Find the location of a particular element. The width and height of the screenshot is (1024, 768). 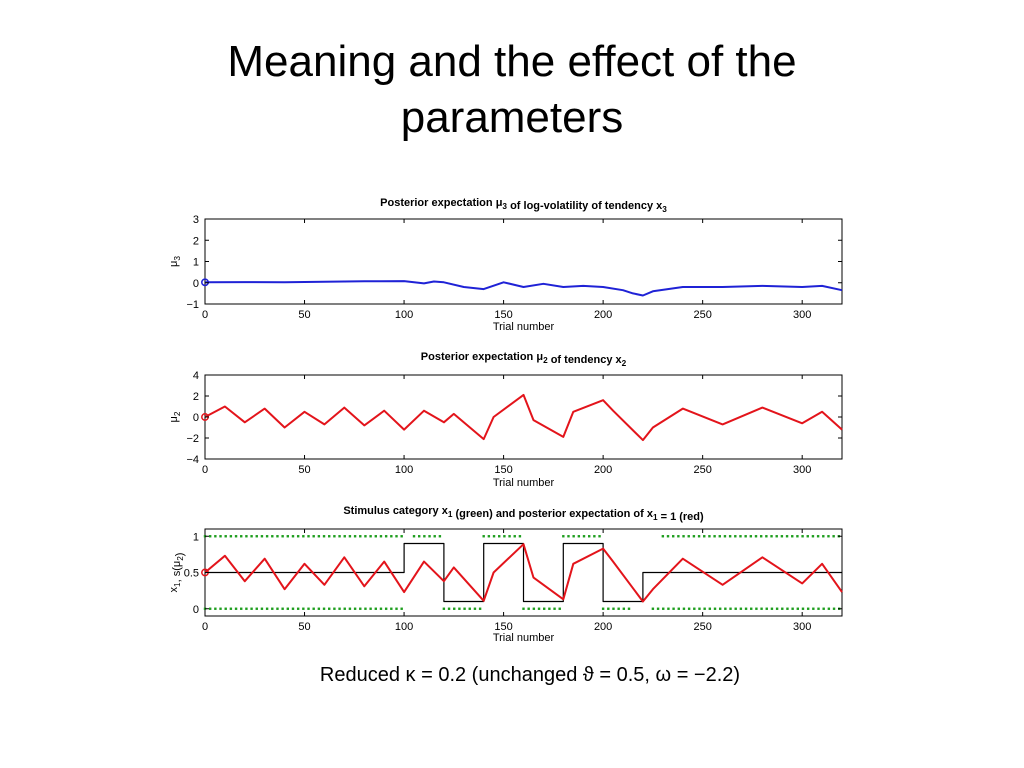

y-axis-label: μ3 is located at coordinates (175, 261).